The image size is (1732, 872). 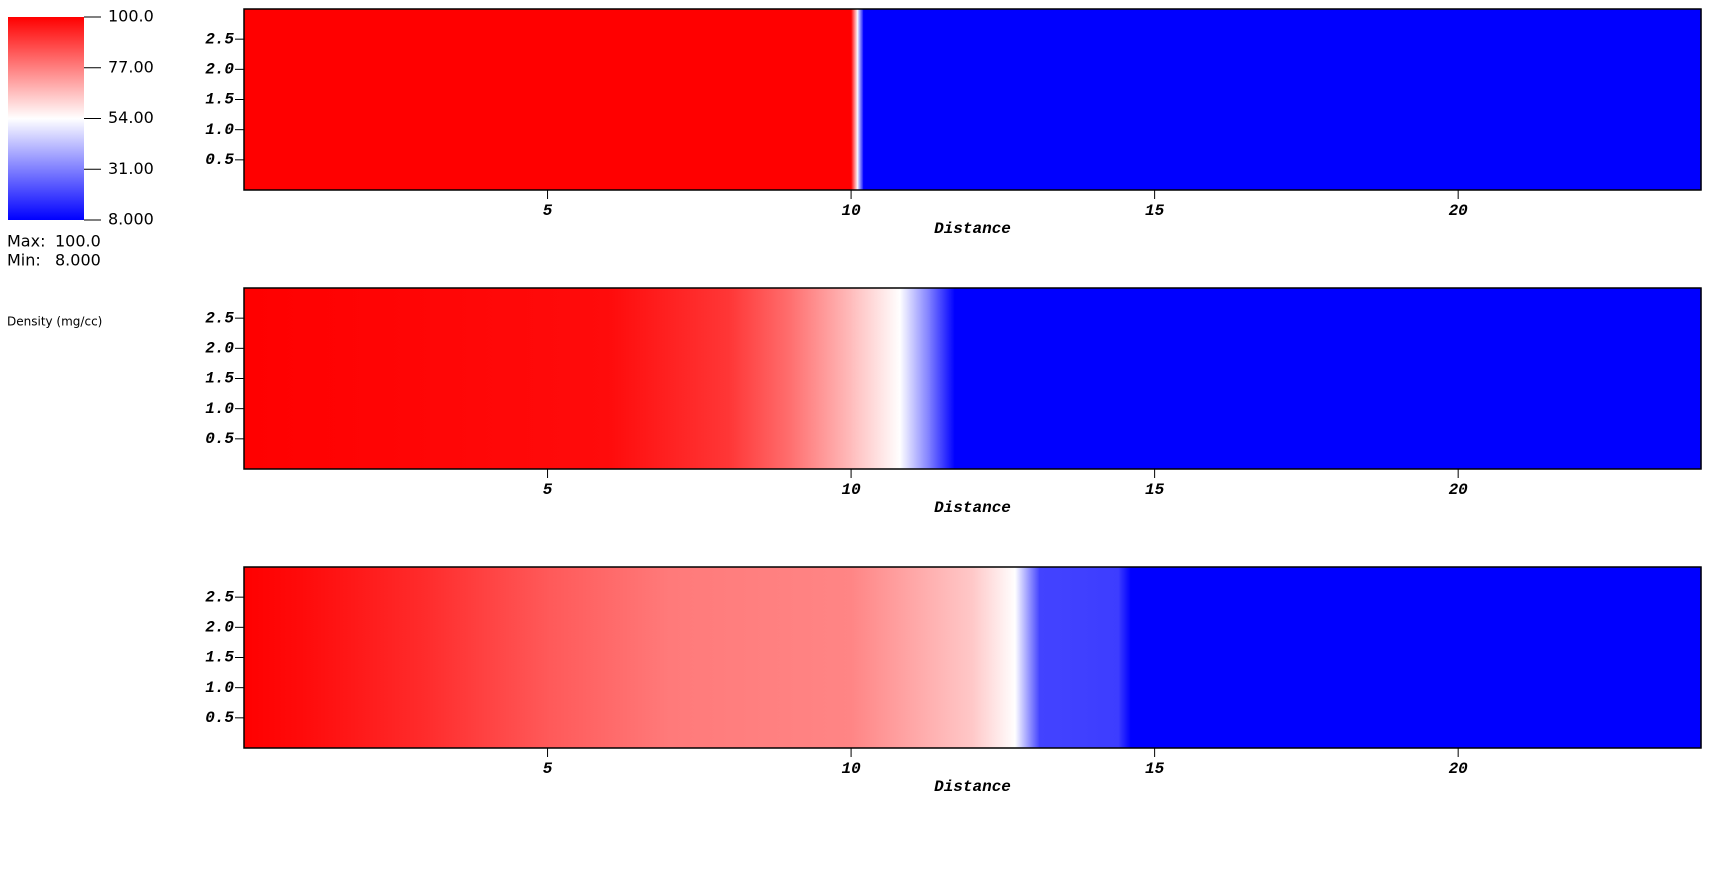 I want to click on colorbar, so click(x=46, y=118).